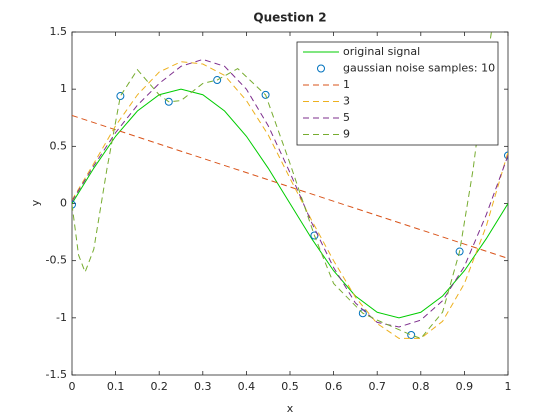  Describe the element at coordinates (290, 386) in the screenshot. I see `x-tick-label: 0.5` at that location.